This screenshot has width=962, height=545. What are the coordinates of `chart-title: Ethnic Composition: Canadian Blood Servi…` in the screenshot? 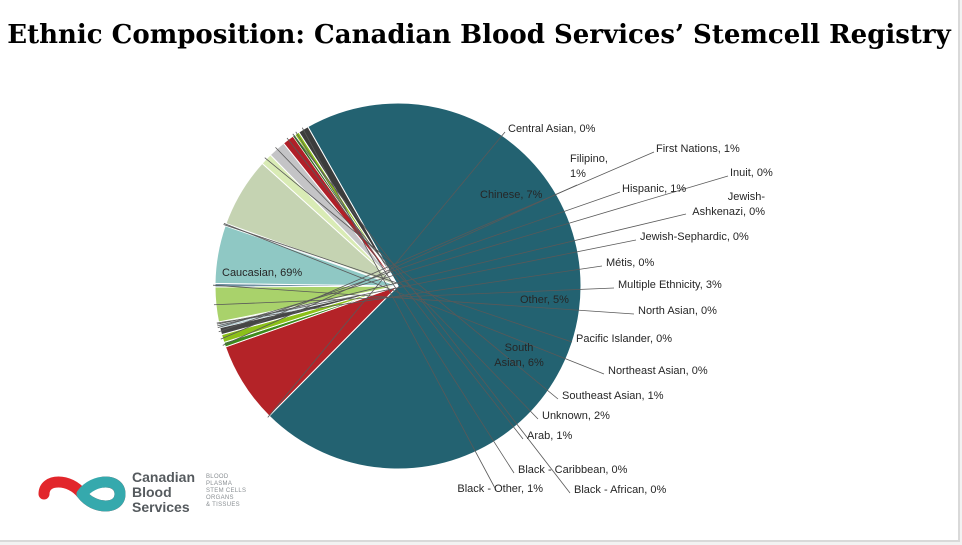 It's located at (479, 35).